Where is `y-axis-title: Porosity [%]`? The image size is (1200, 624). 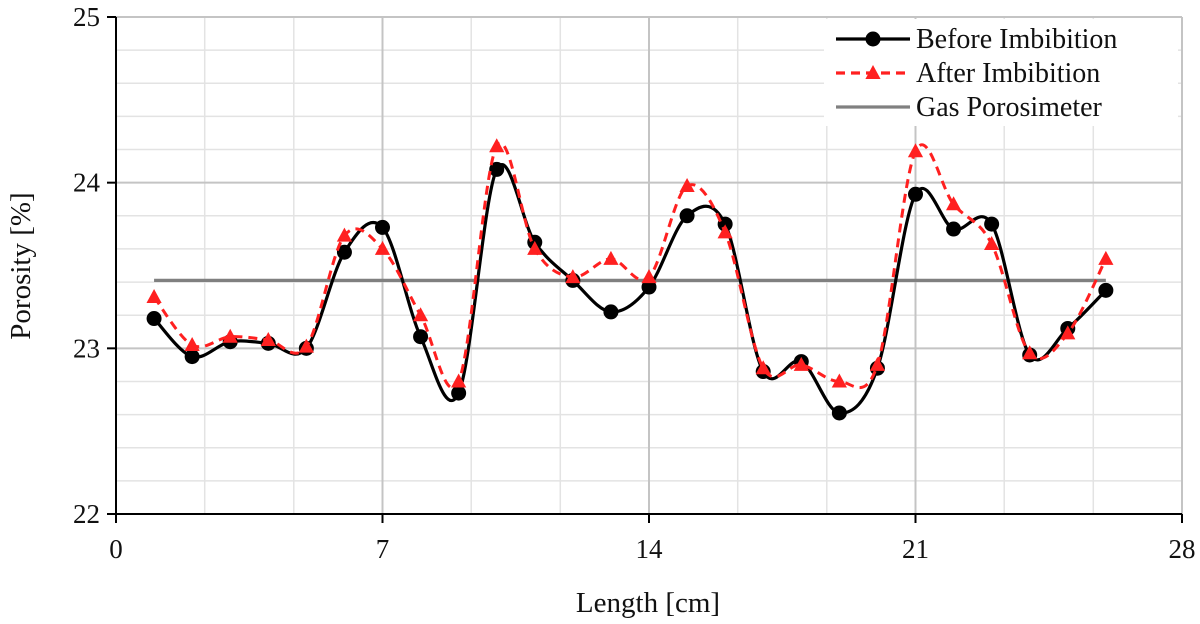
y-axis-title: Porosity [%] is located at coordinates (21, 265).